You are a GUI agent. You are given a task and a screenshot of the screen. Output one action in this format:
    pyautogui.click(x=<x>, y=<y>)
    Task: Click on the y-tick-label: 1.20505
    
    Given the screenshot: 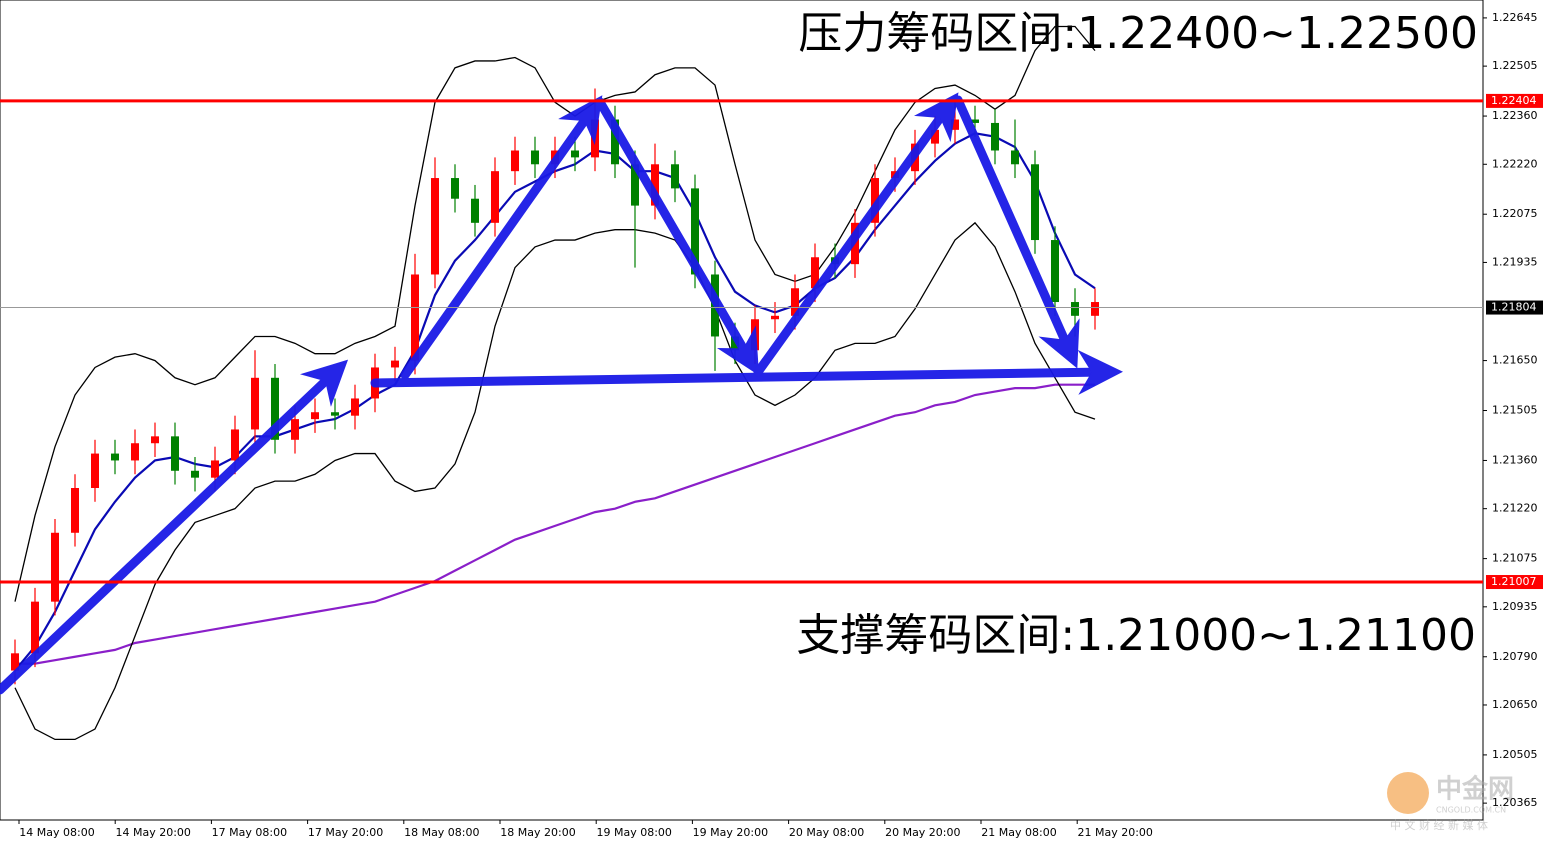 What is the action you would take?
    pyautogui.click(x=1515, y=754)
    